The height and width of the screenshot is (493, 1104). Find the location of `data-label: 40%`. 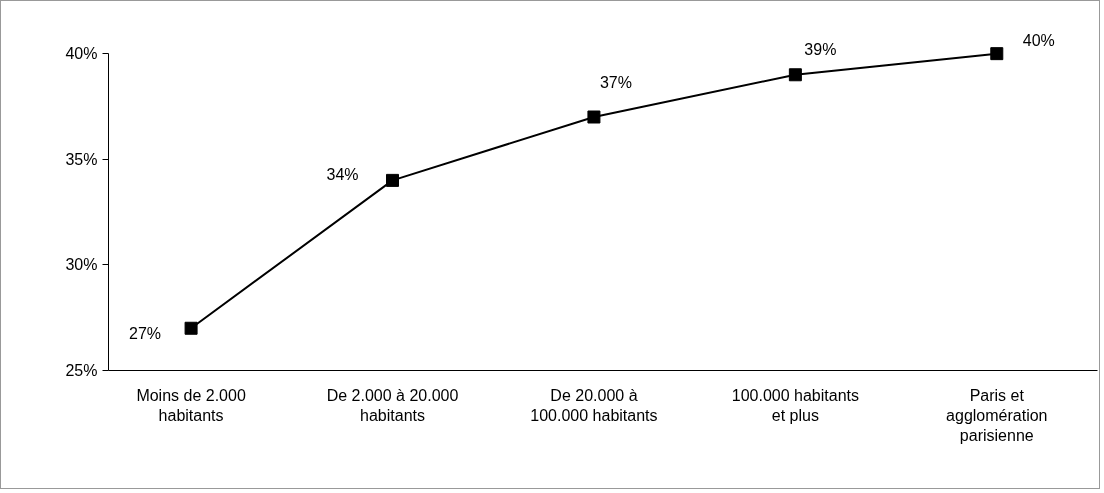

data-label: 40% is located at coordinates (1038, 41).